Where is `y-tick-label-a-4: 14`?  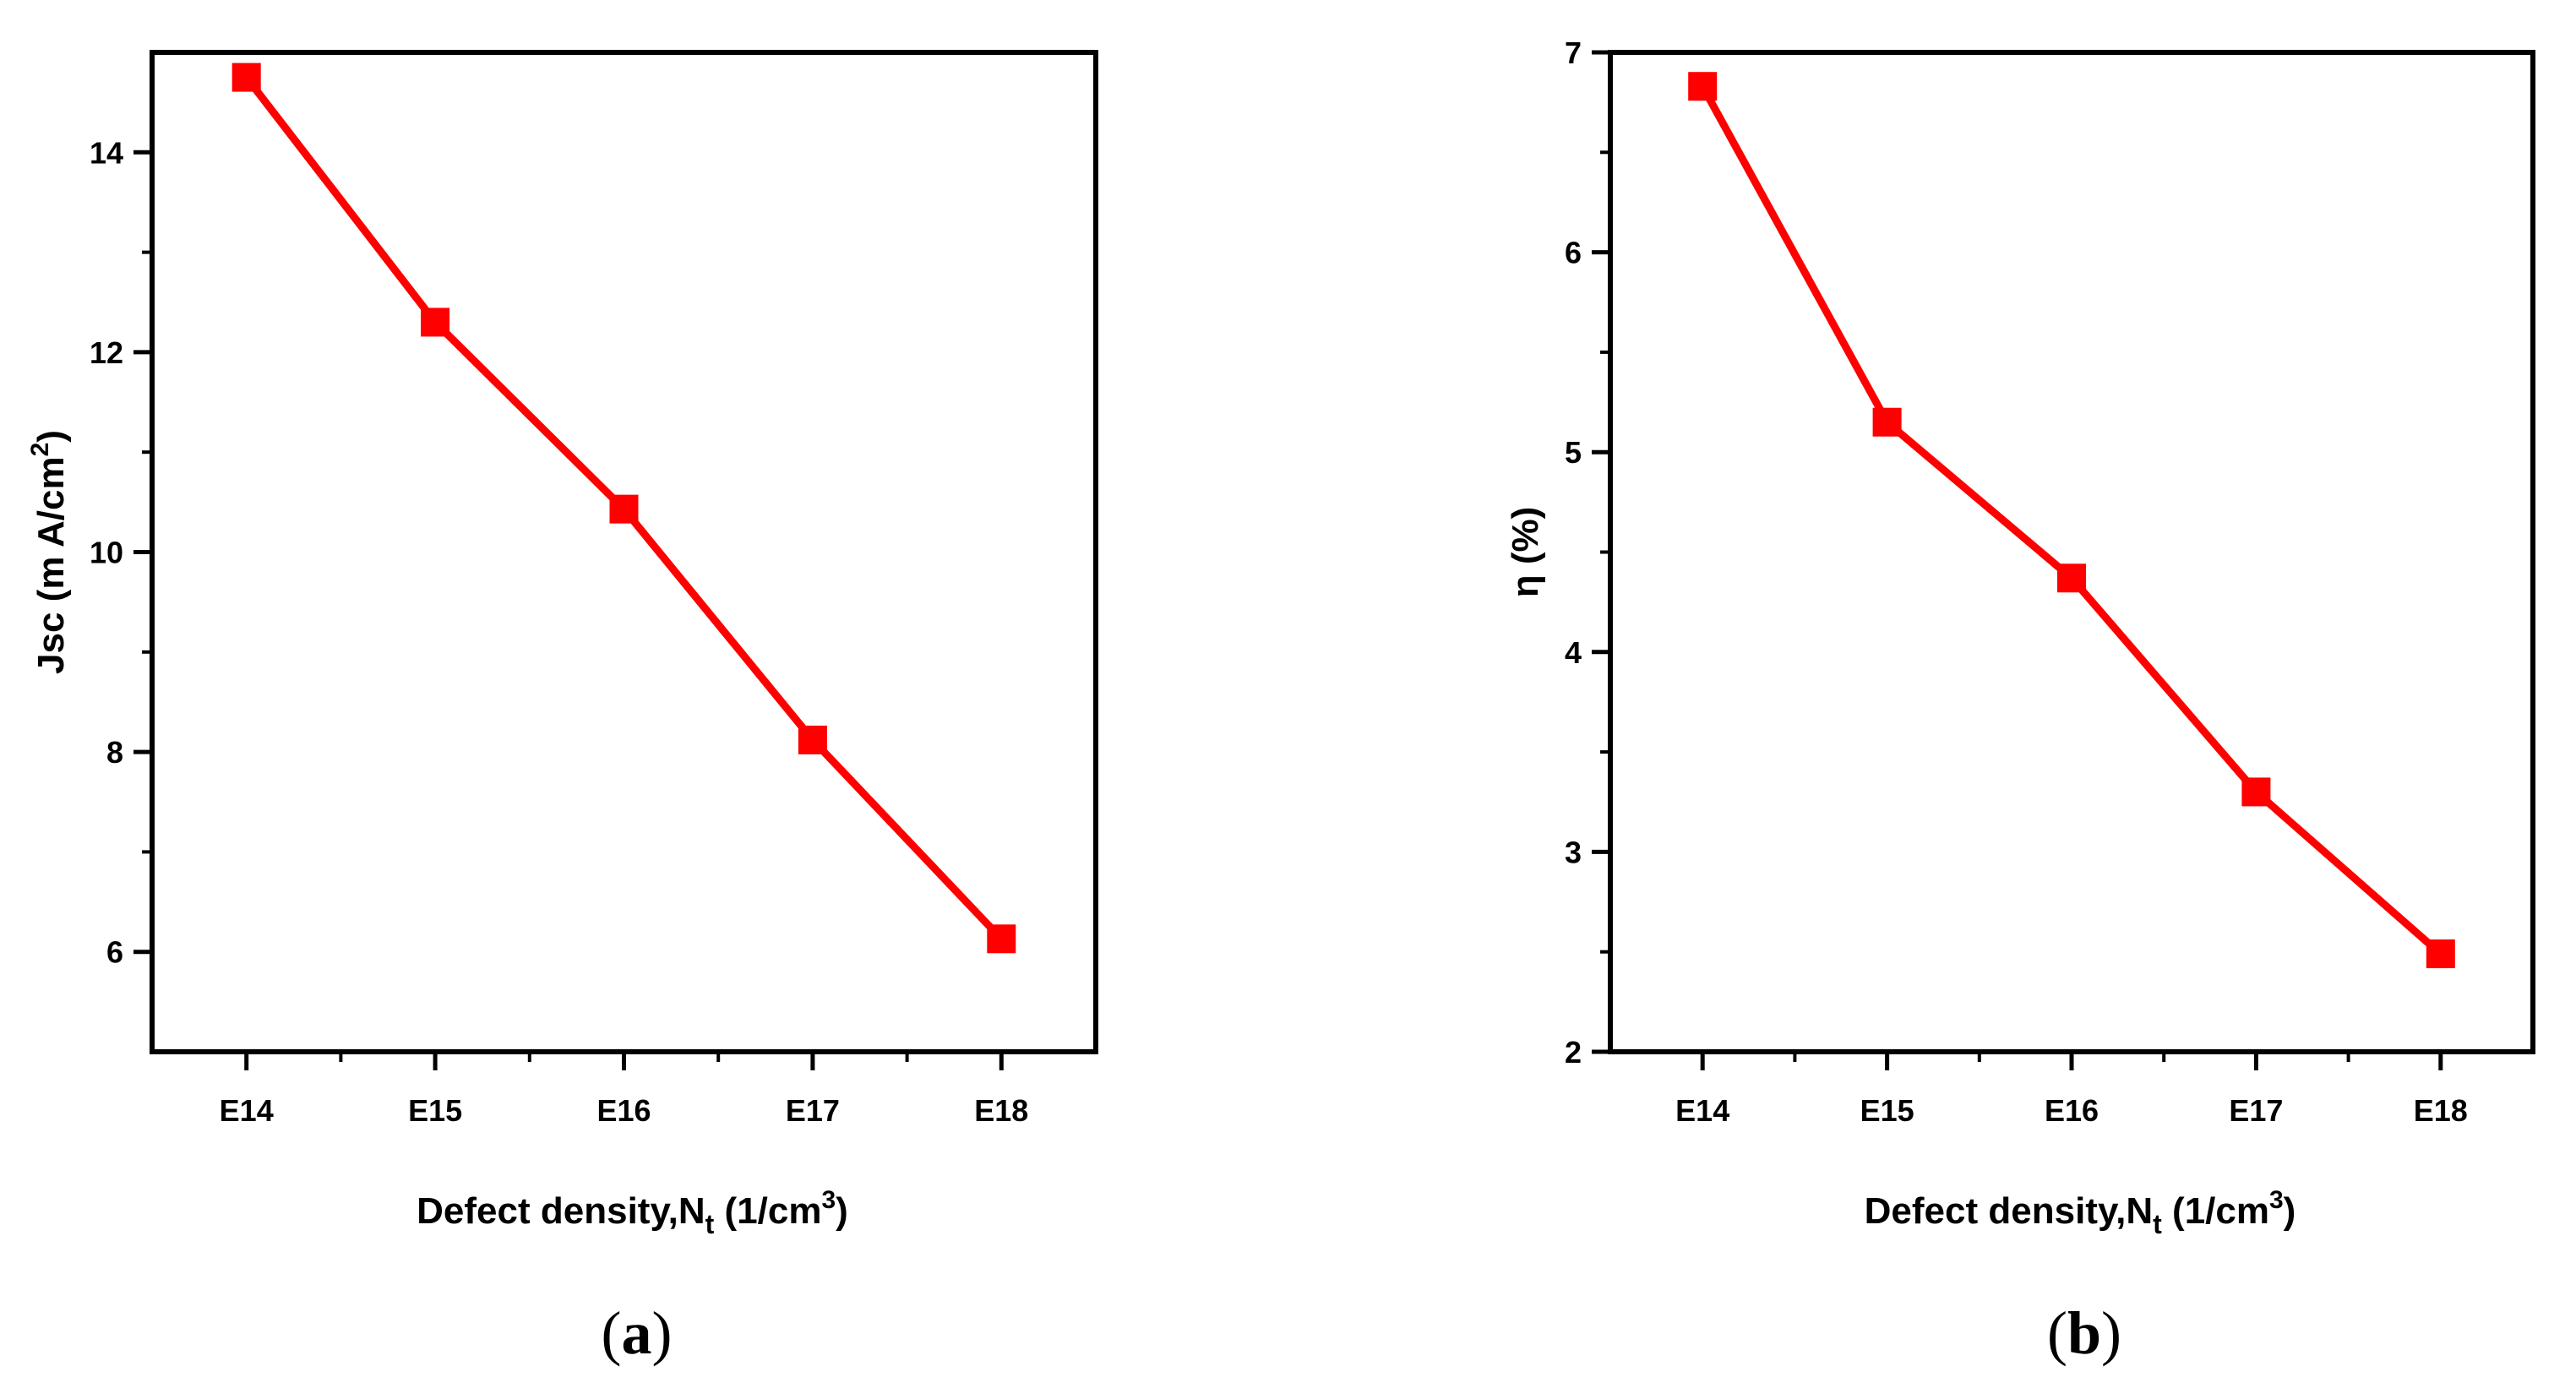
y-tick-label-a-4: 14 is located at coordinates (106, 152).